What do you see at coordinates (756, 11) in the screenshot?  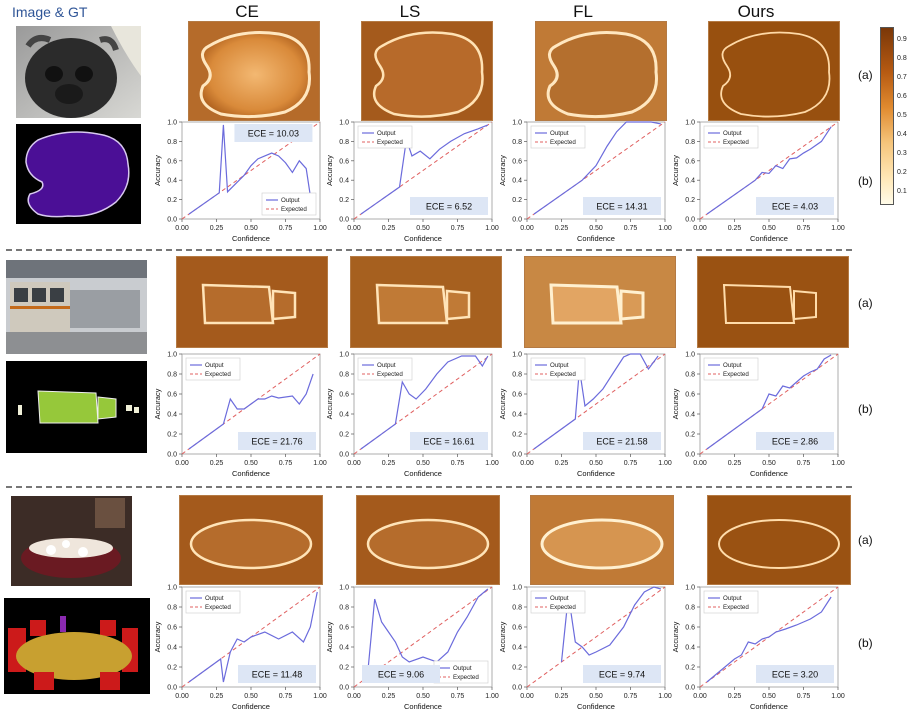 I see `method-header-ours: Ours` at bounding box center [756, 11].